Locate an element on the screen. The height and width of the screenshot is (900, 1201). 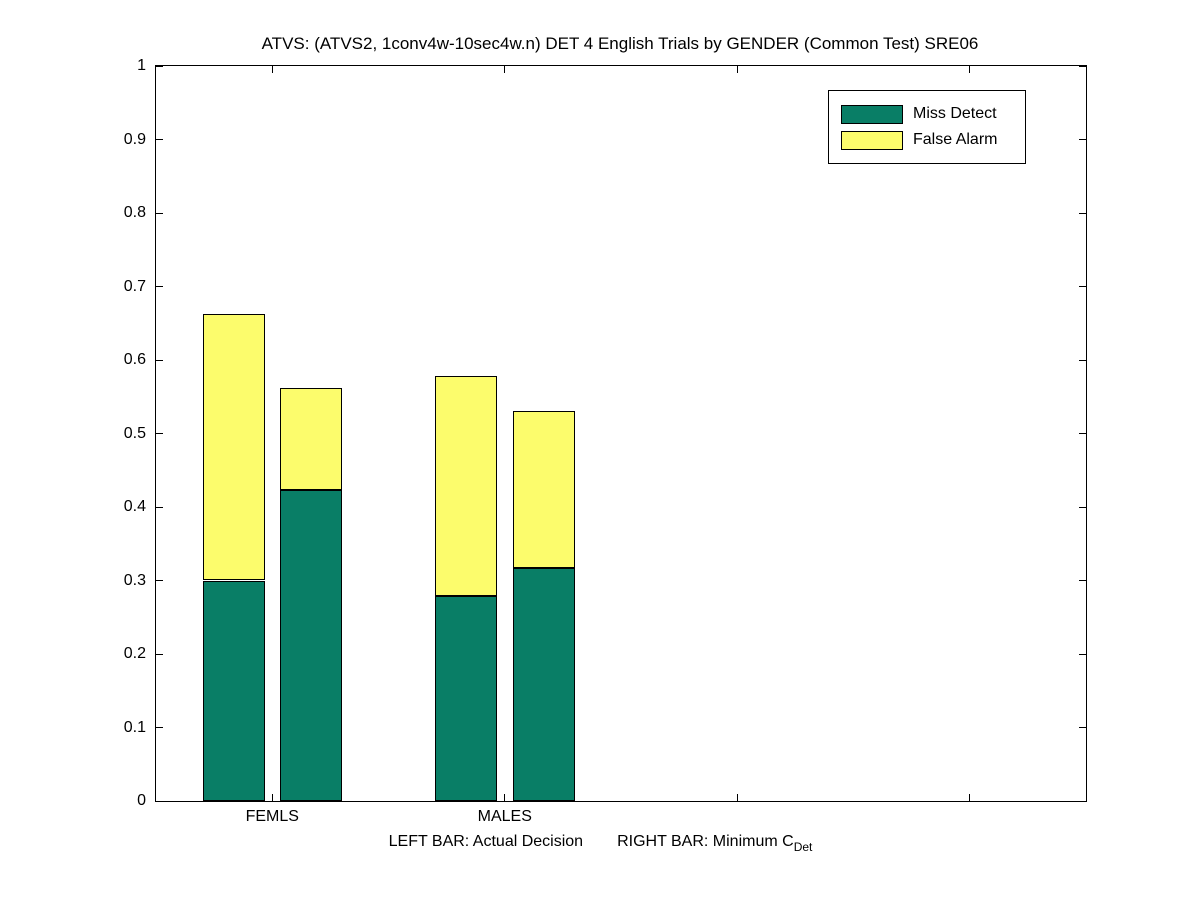
y-axis-tick-label: 0.9 is located at coordinates (134, 139).